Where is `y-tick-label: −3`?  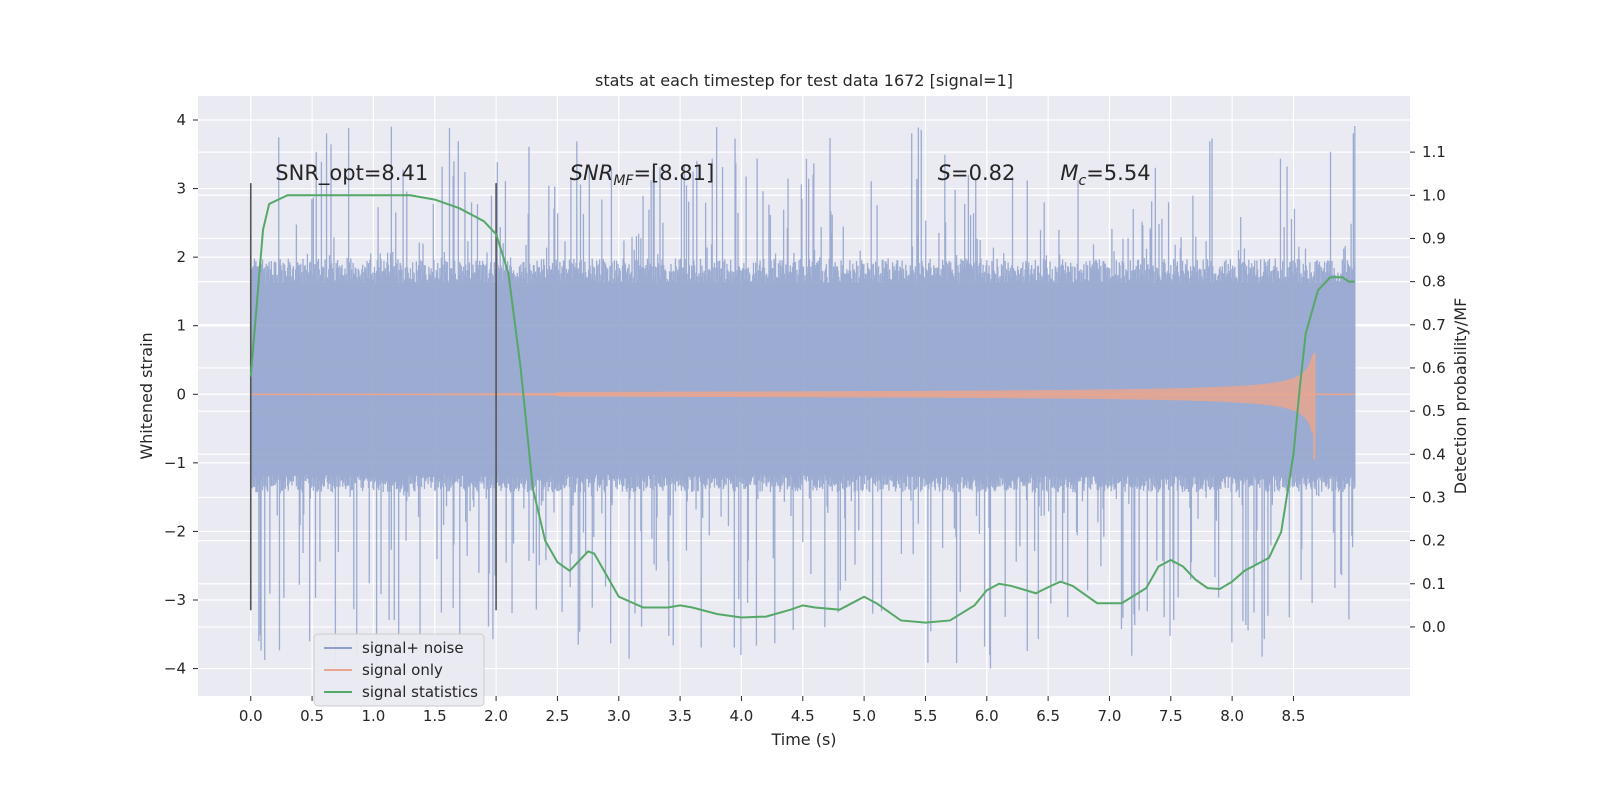 y-tick-label: −3 is located at coordinates (175, 600).